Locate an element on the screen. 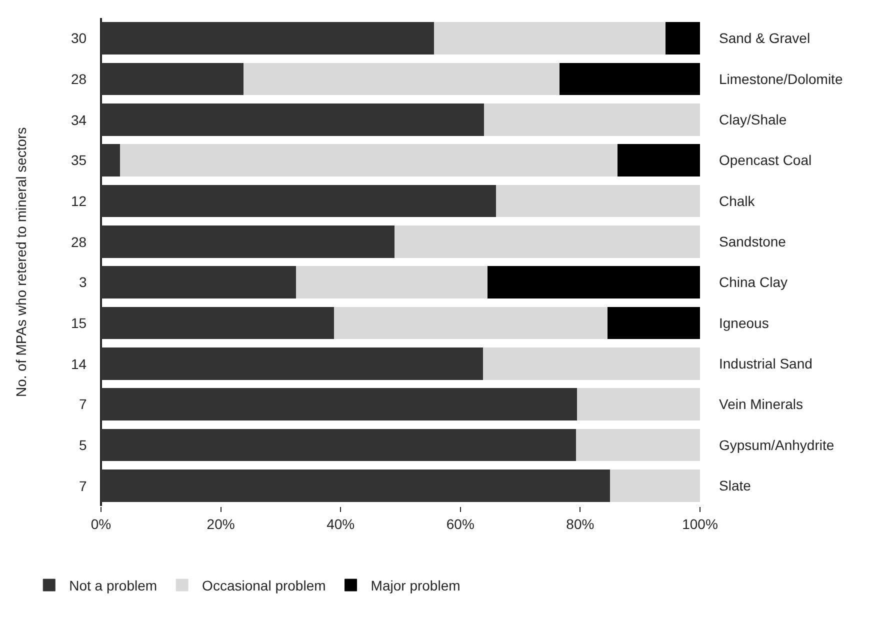  text: 5 is located at coordinates (83, 445).